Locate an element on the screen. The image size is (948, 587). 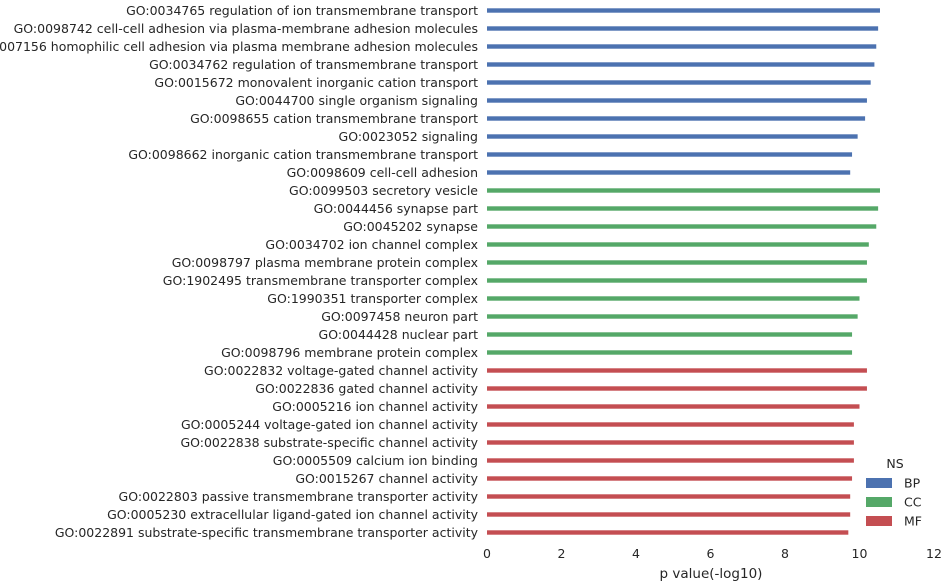
legend-swatch-cc is located at coordinates (879, 502).